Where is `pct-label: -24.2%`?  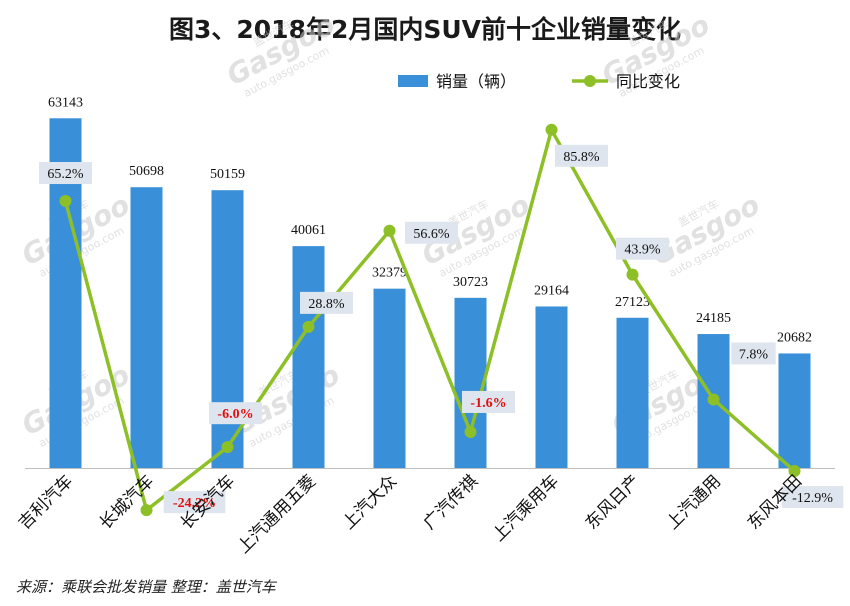 pct-label: -24.2% is located at coordinates (194, 503).